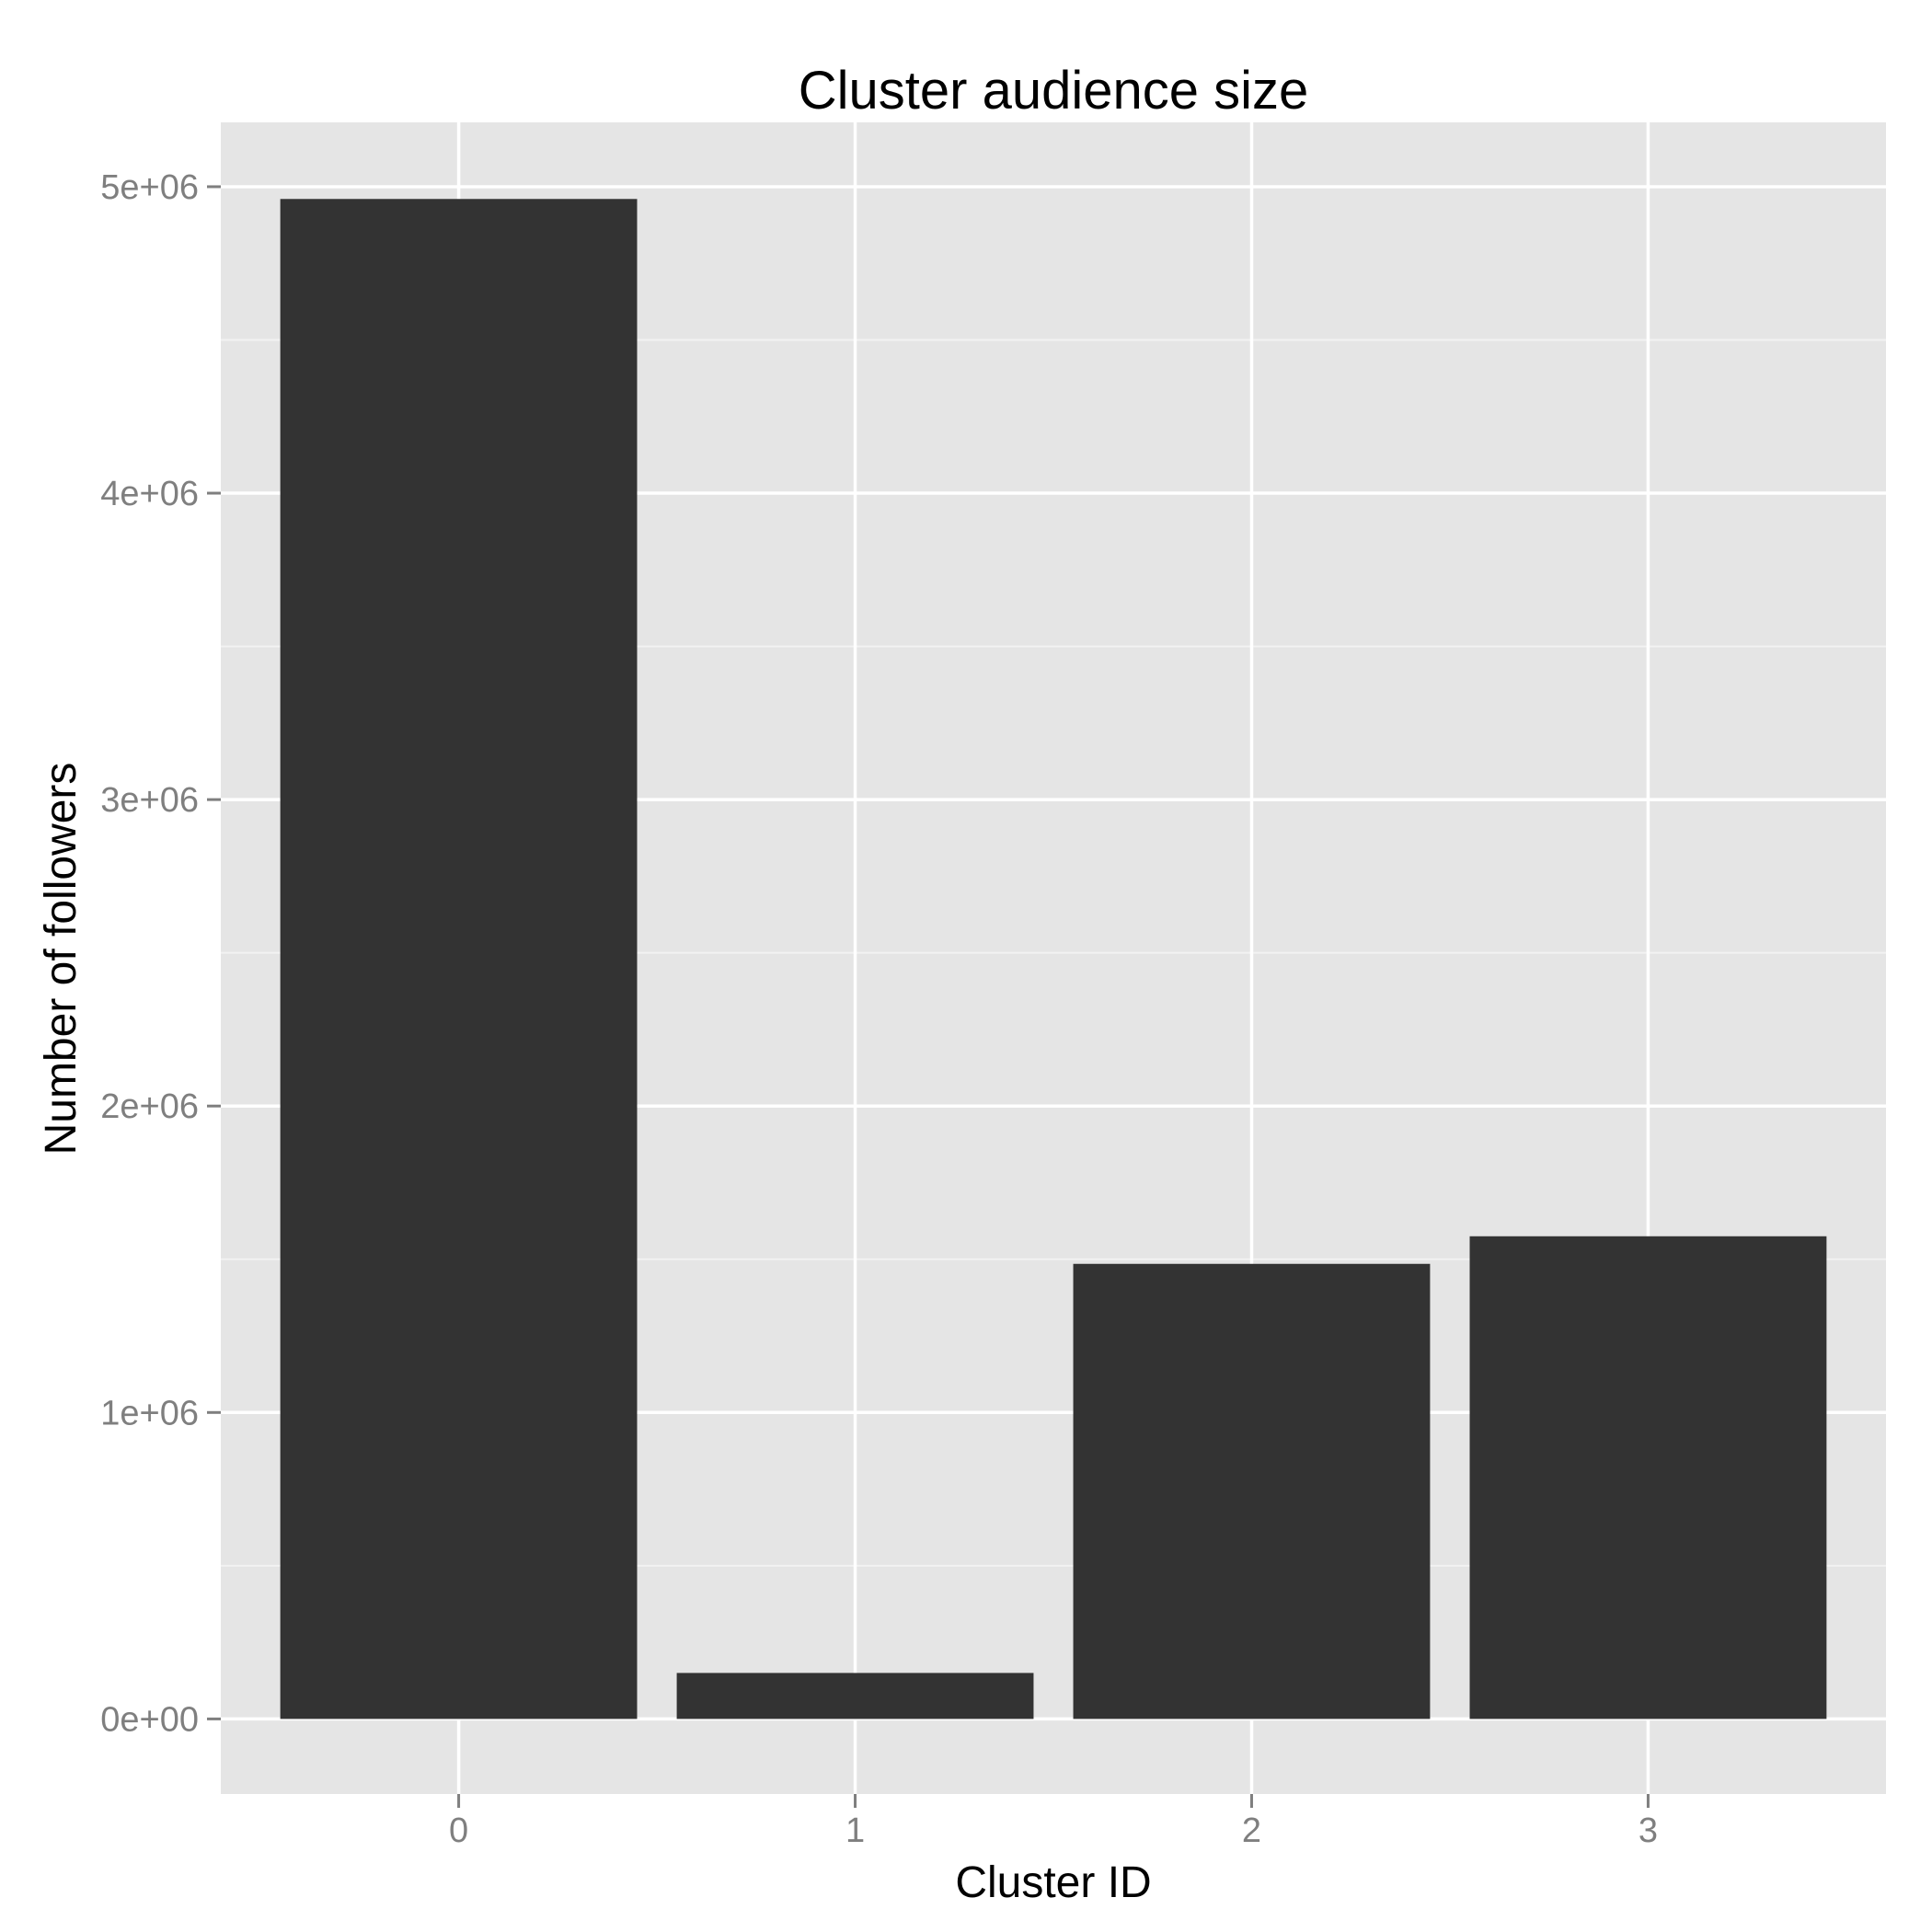 This screenshot has height=1932, width=1932. Describe the element at coordinates (1053, 1882) in the screenshot. I see `x-axis-title: Cluster ID` at that location.